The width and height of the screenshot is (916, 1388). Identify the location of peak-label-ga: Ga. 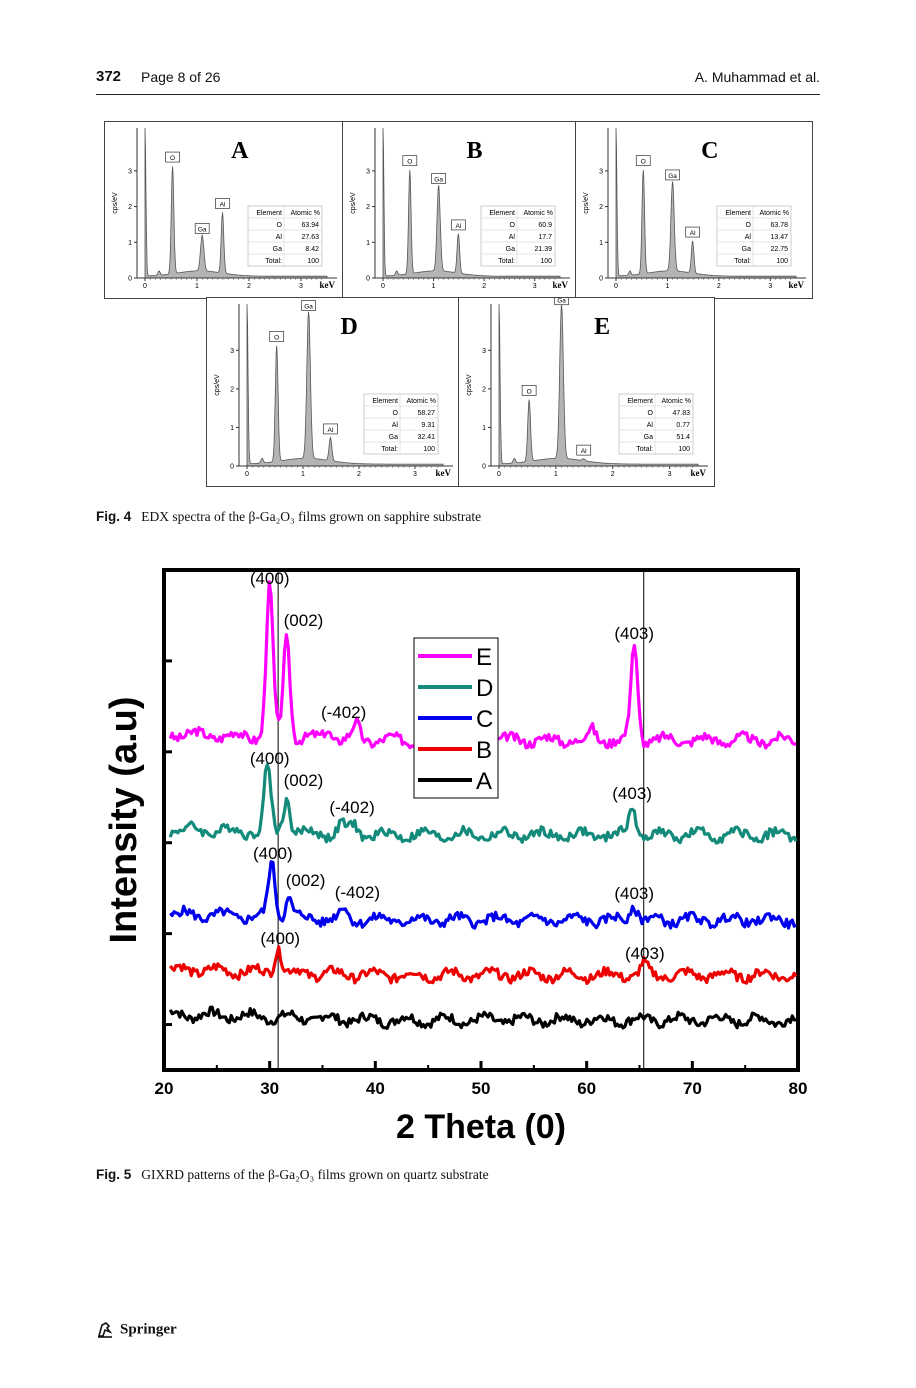
(561, 301).